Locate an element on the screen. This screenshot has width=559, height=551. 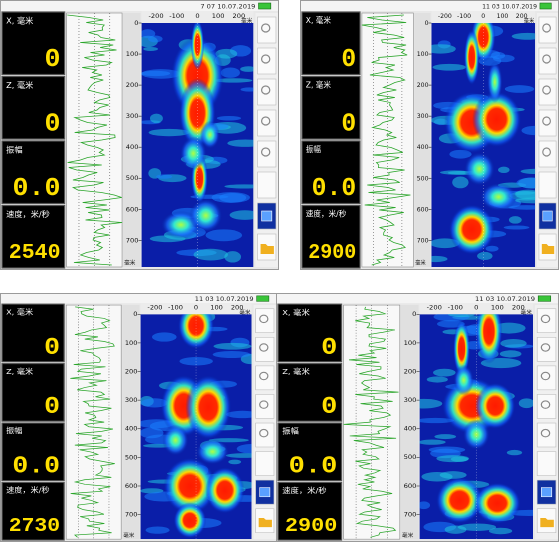
readout-value: 2900 is located at coordinates (311, 527).